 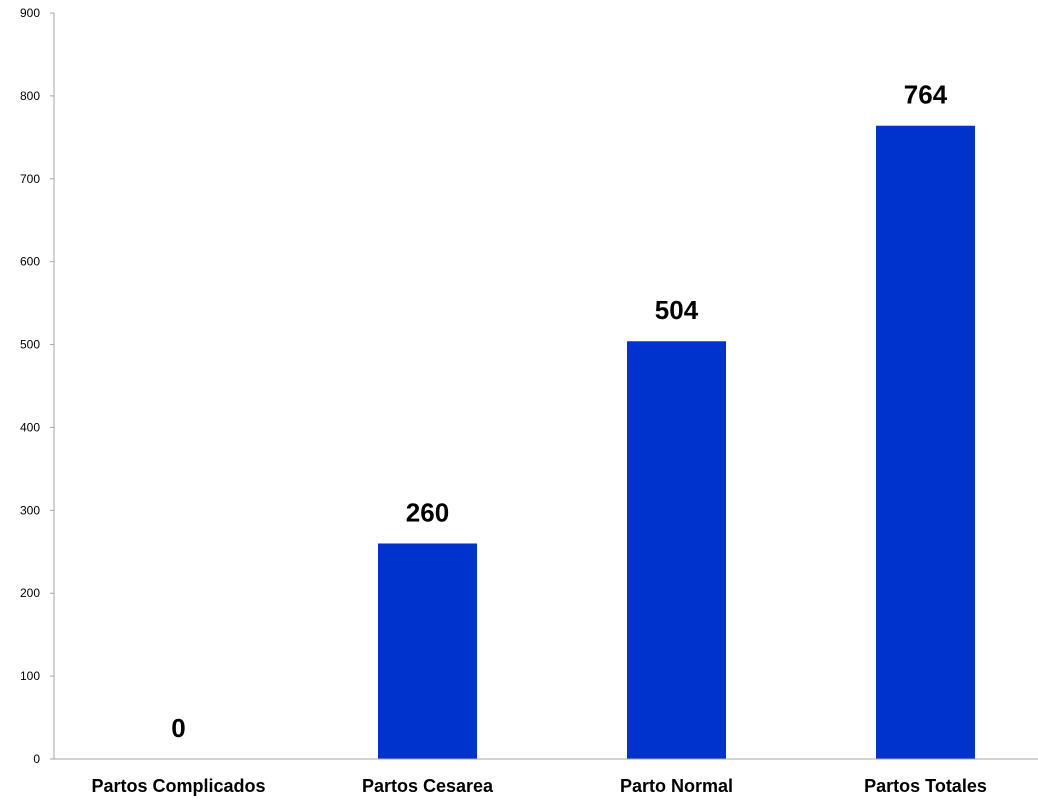 I want to click on y-tick-label: 700, so click(x=30, y=179).